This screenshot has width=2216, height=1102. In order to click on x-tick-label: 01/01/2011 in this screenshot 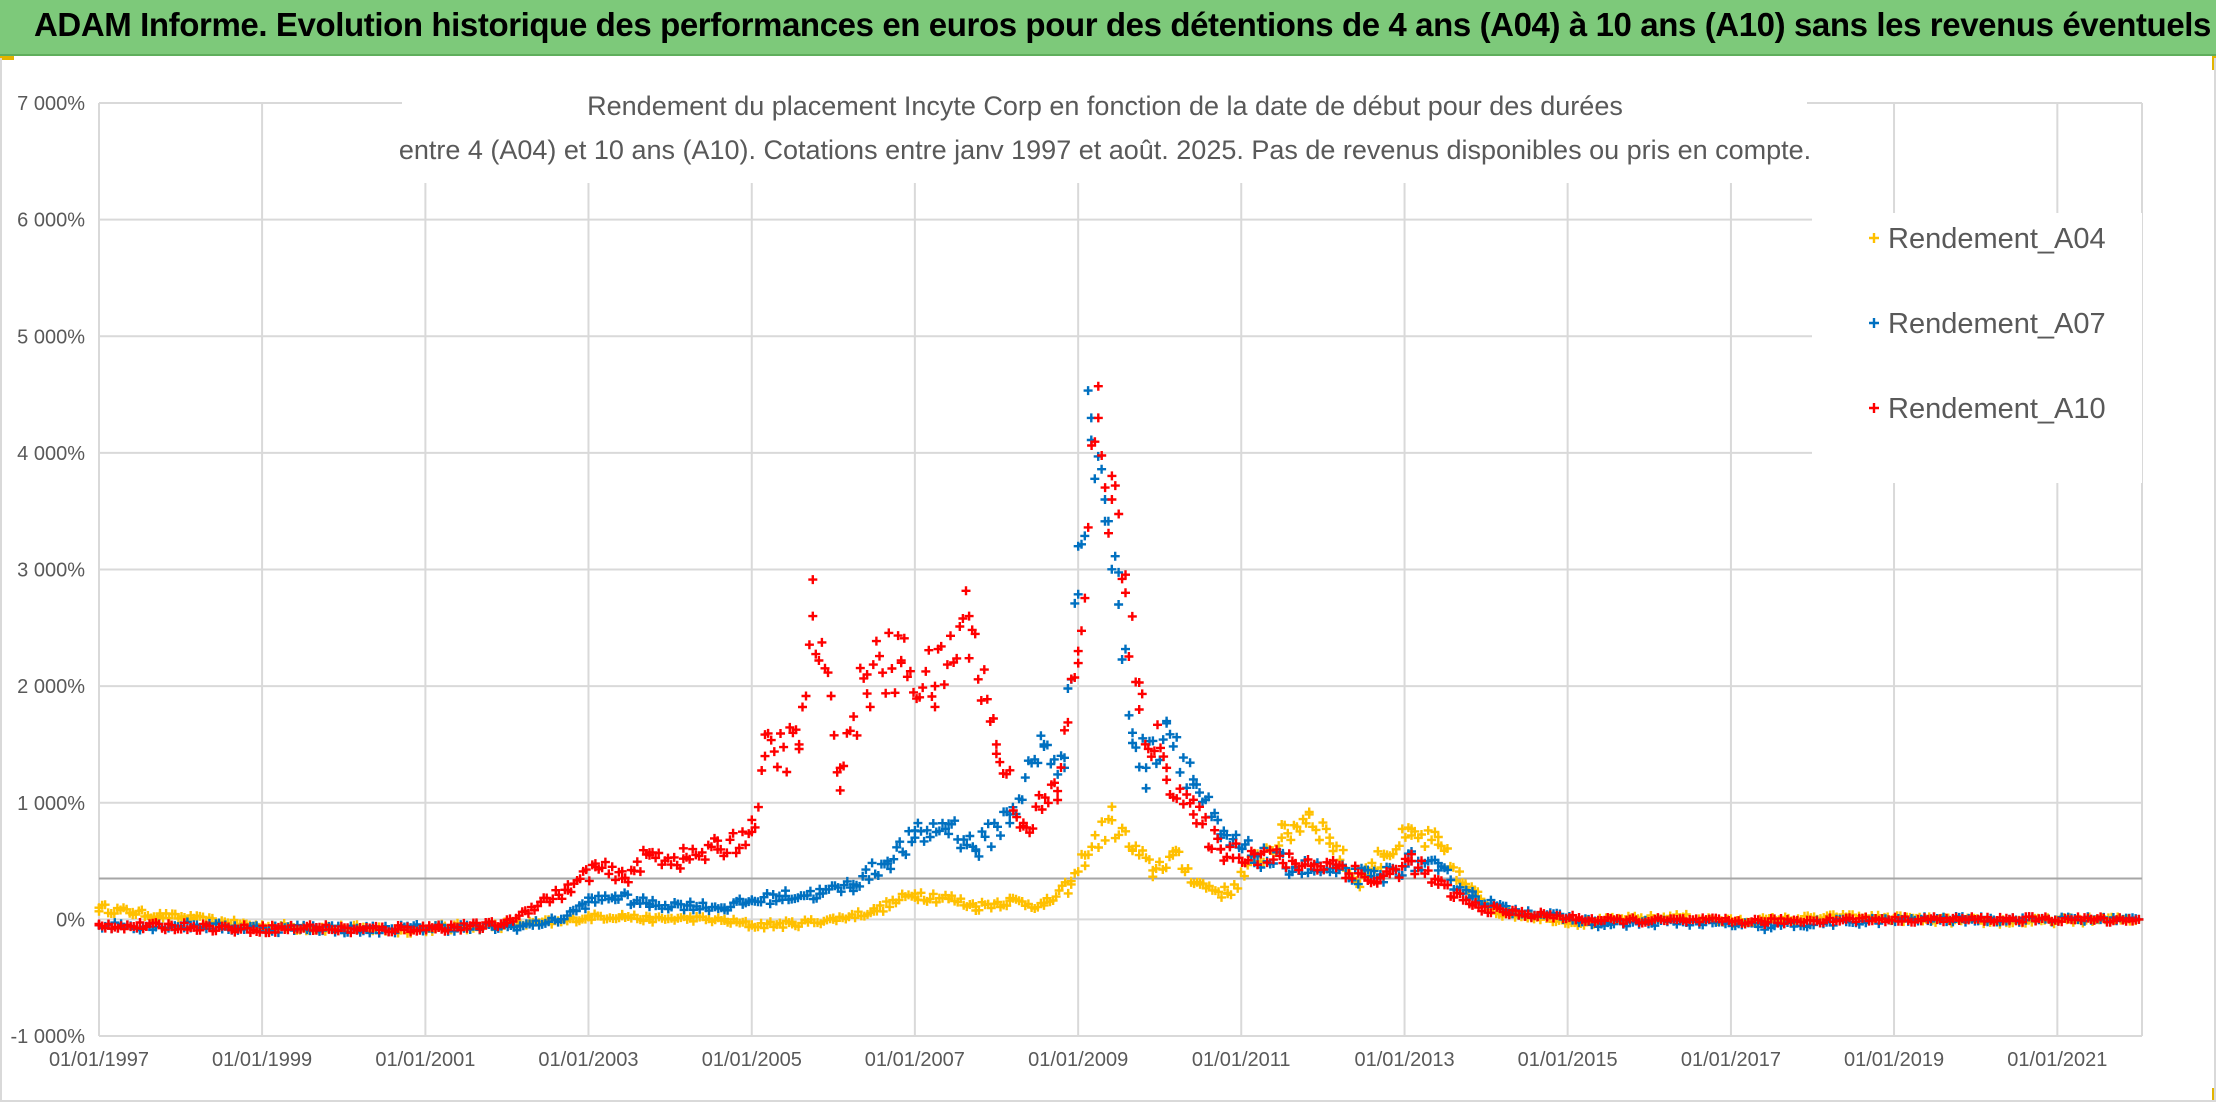, I will do `click(1241, 1060)`.